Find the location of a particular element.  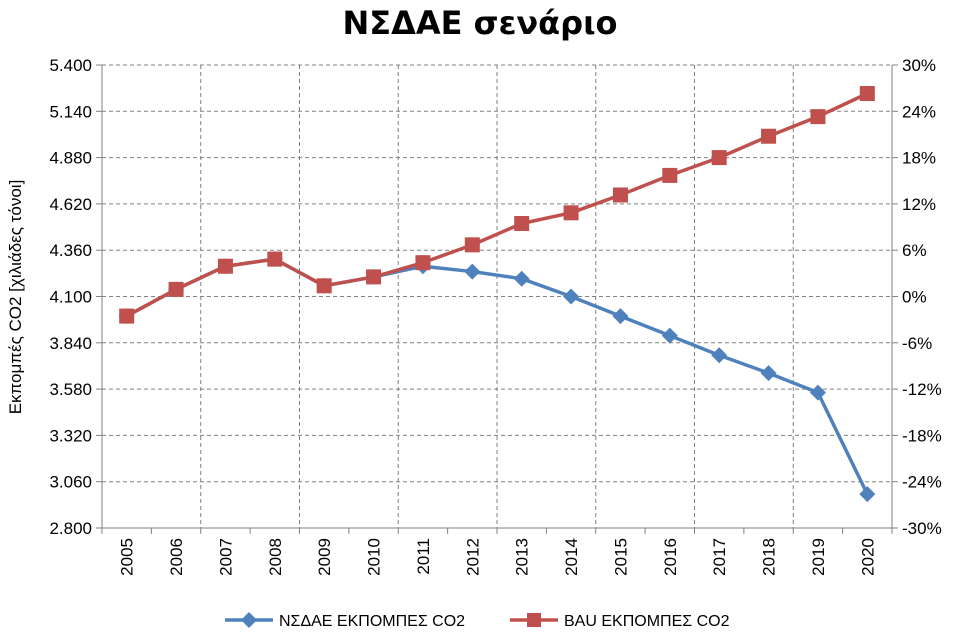

y-tick-label: 4.100 is located at coordinates (70, 297).